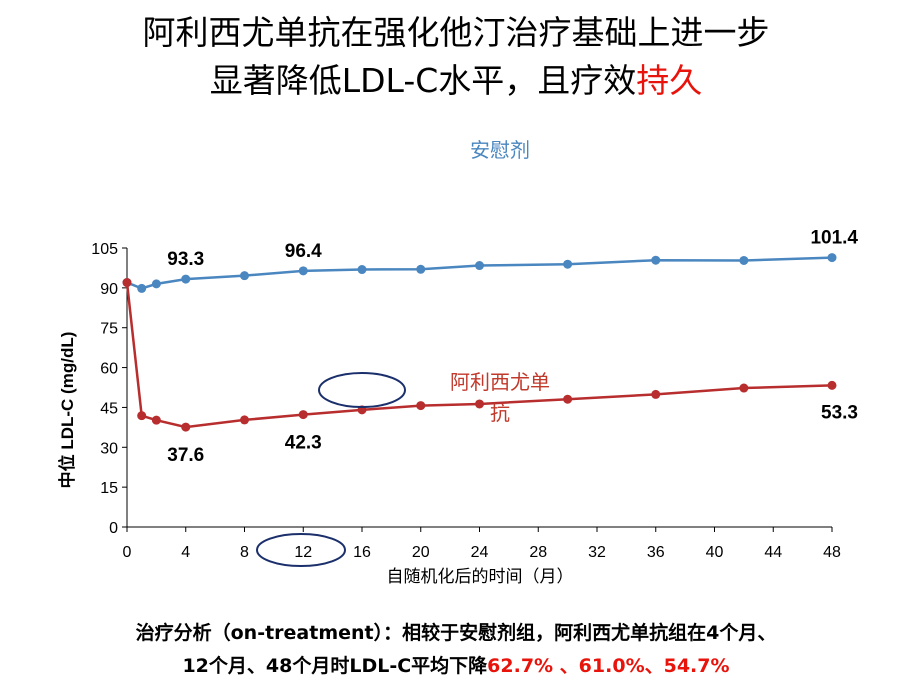  I want to click on x-tick-label: 44, so click(773, 552).